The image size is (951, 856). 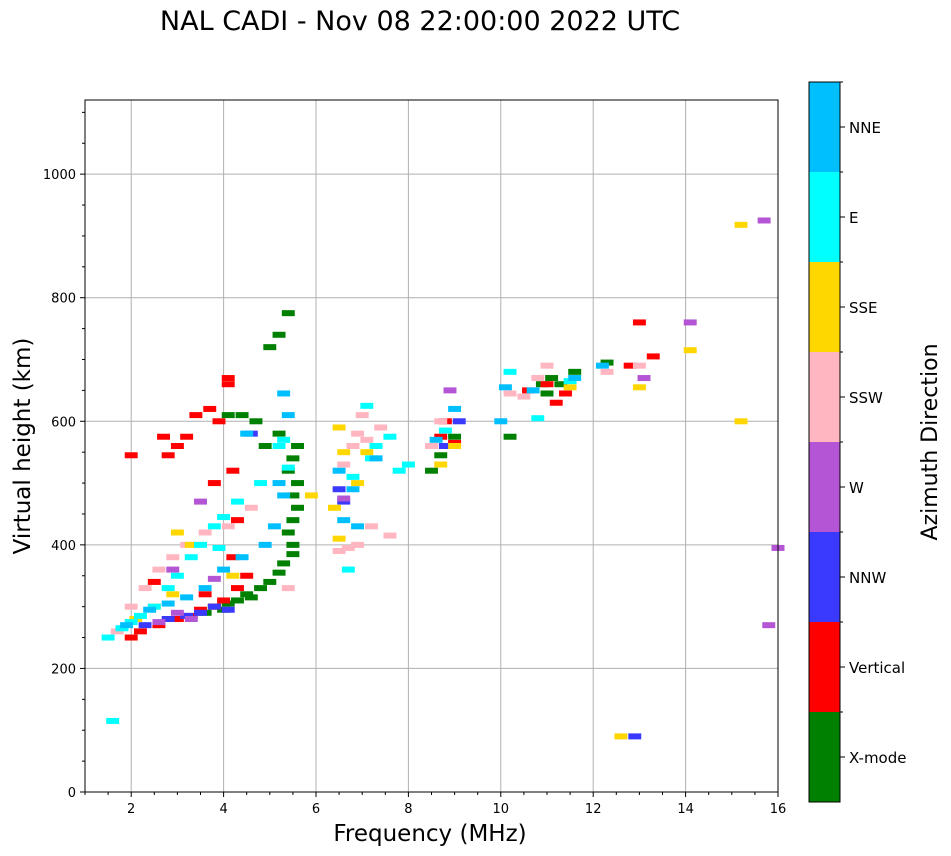 What do you see at coordinates (131, 809) in the screenshot?
I see `x-tick-label: 2` at bounding box center [131, 809].